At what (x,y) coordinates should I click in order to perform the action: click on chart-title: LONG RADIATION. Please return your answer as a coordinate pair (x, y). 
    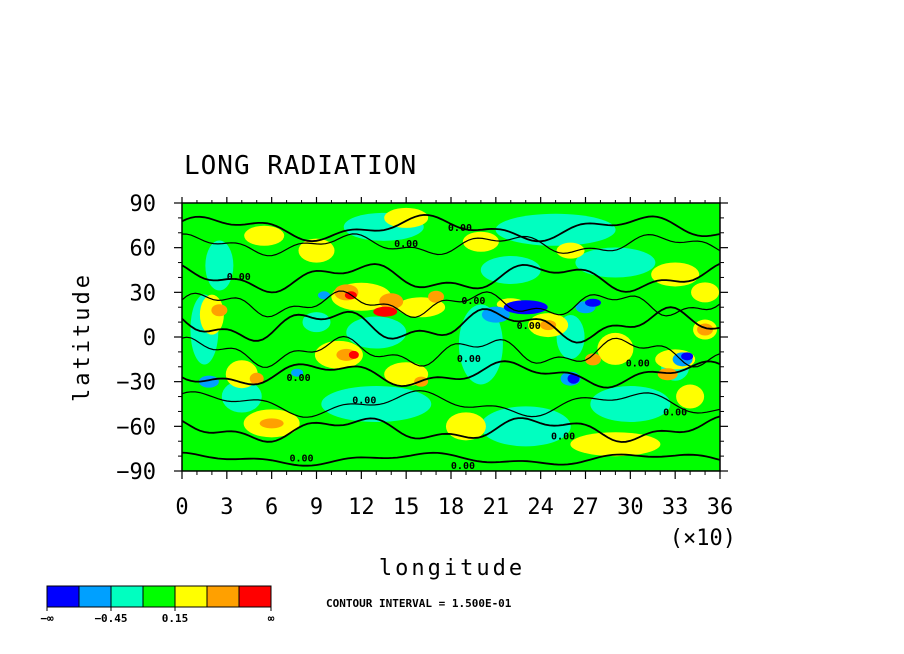
    Looking at the image, I should click on (300, 166).